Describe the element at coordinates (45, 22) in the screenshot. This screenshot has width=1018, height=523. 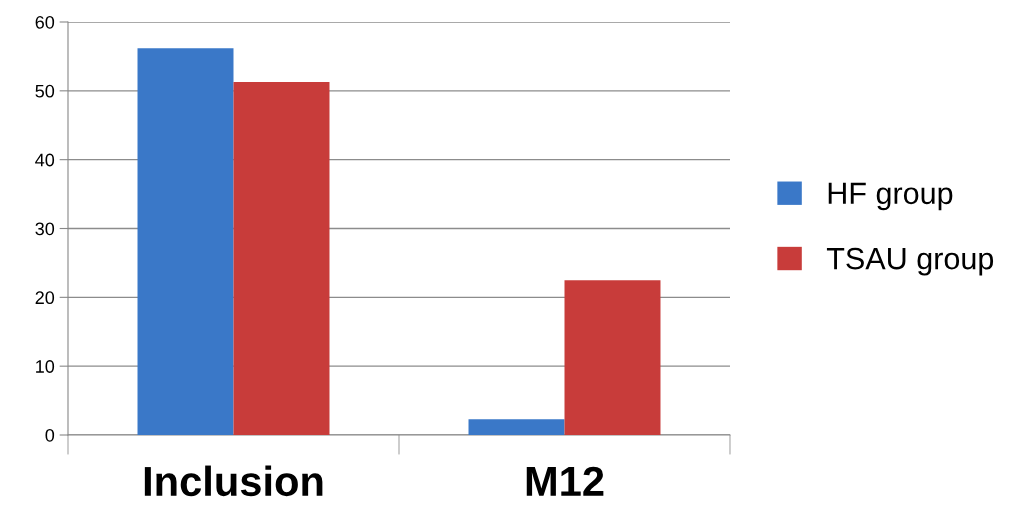
I see `y-tick-label: 60` at that location.